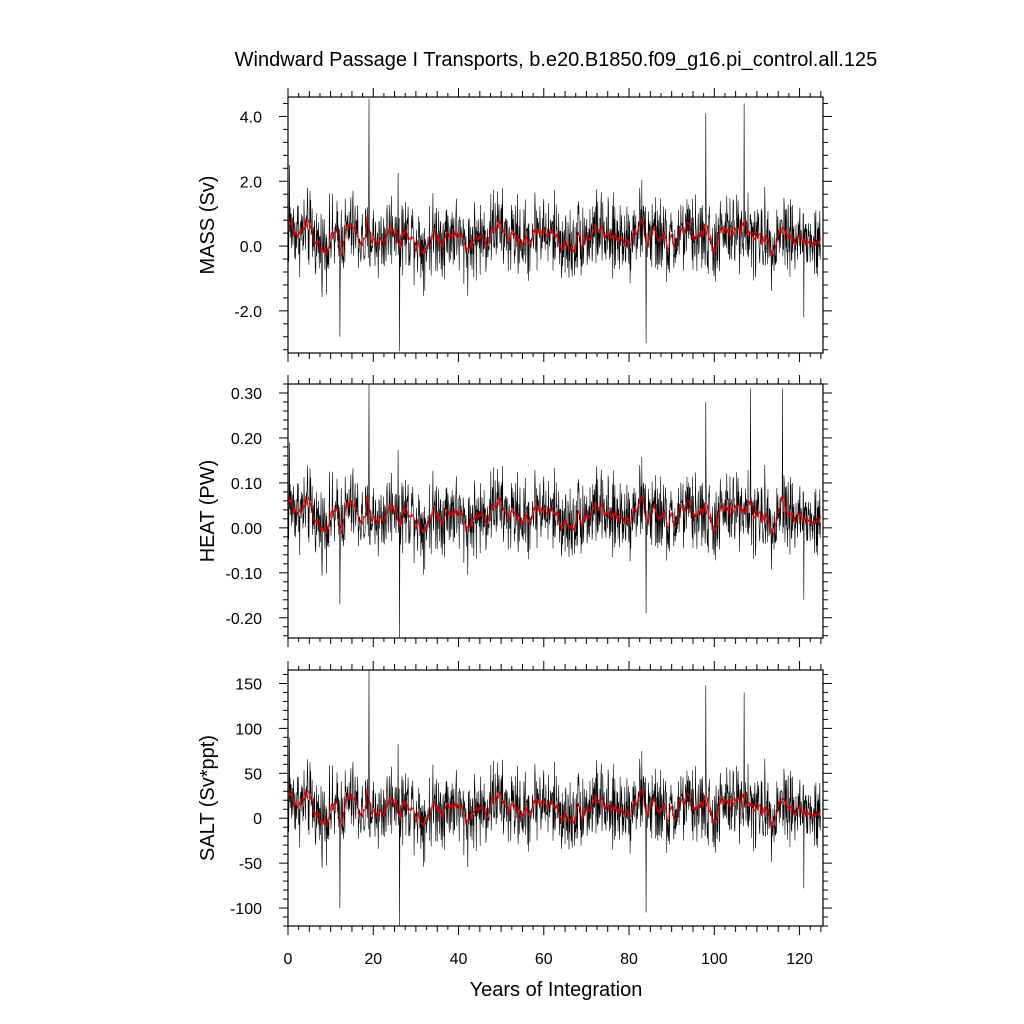 The image size is (1024, 1024). What do you see at coordinates (459, 959) in the screenshot?
I see `x-tick-label: 40` at bounding box center [459, 959].